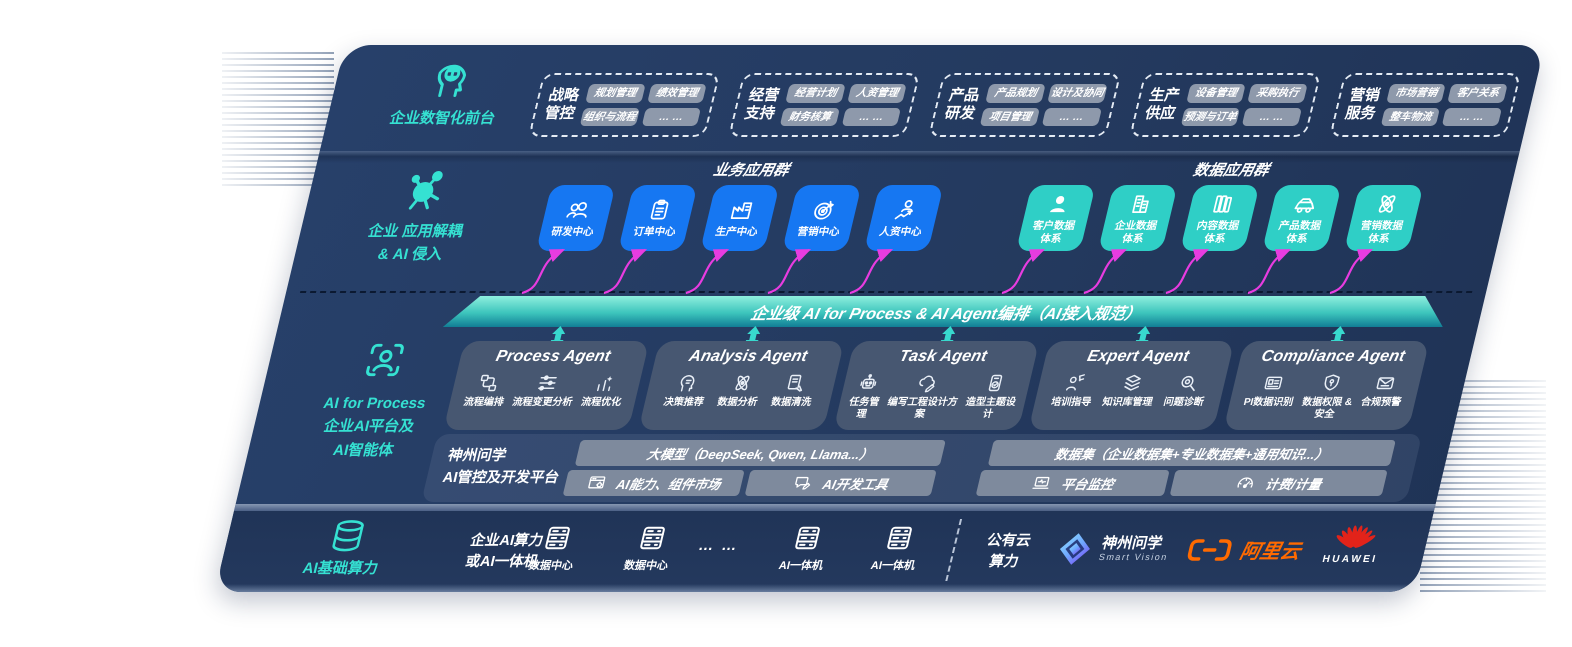 This screenshot has width=1572, height=647. What do you see at coordinates (995, 383) in the screenshot?
I see `design-check-icon` at bounding box center [995, 383].